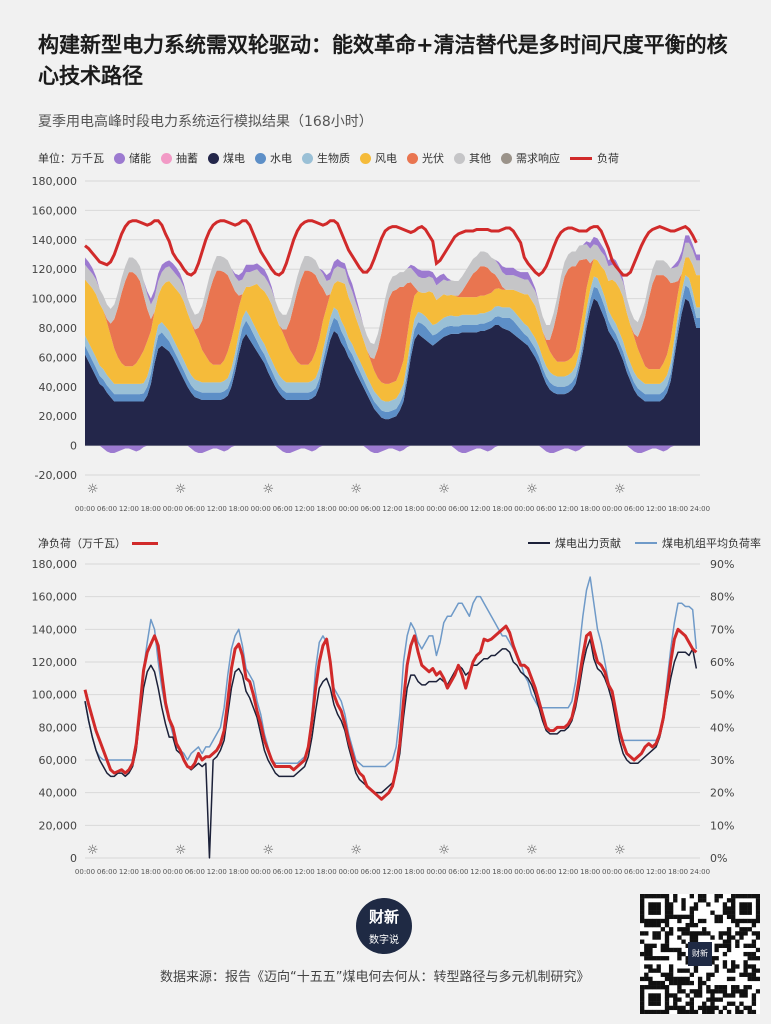 This screenshot has height=1024, width=771. I want to click on y-tick-label: 60,000, so click(58, 760).